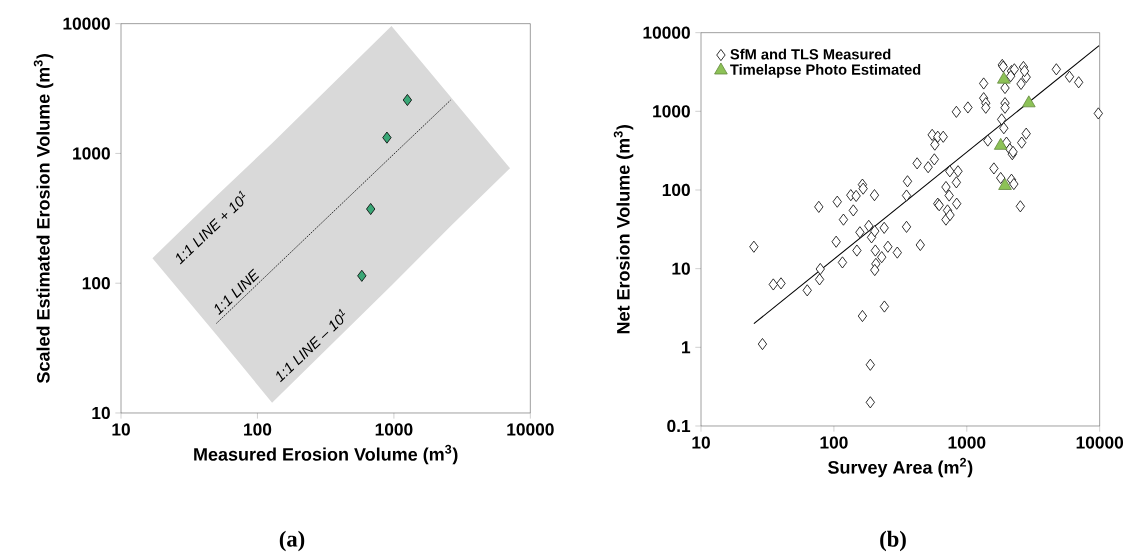  Describe the element at coordinates (686, 347) in the screenshot. I see `y-tick-label: 1` at that location.